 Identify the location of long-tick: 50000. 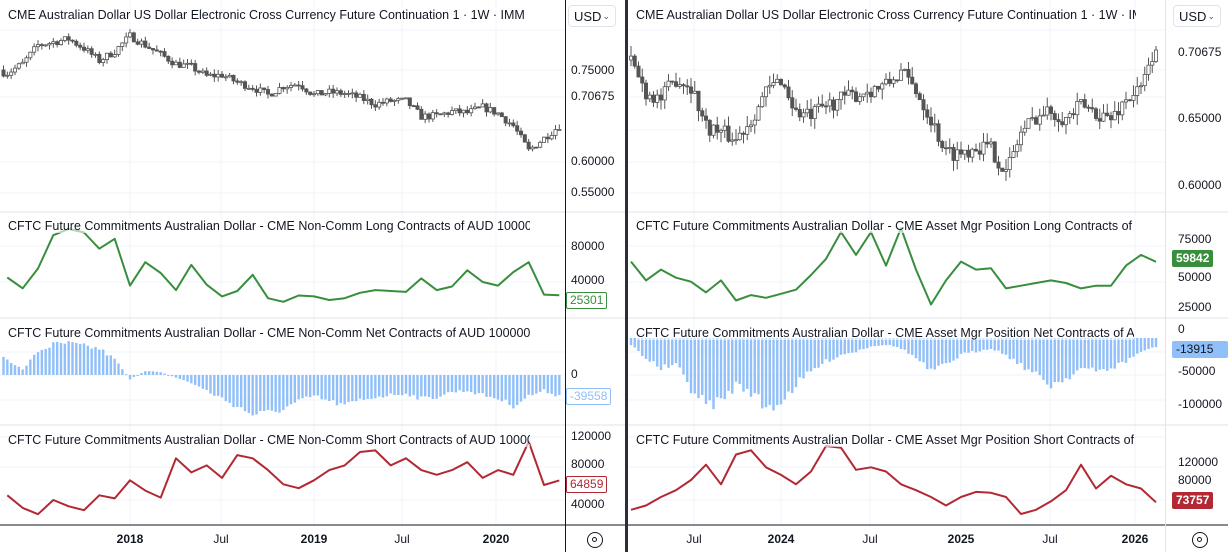
(1195, 277).